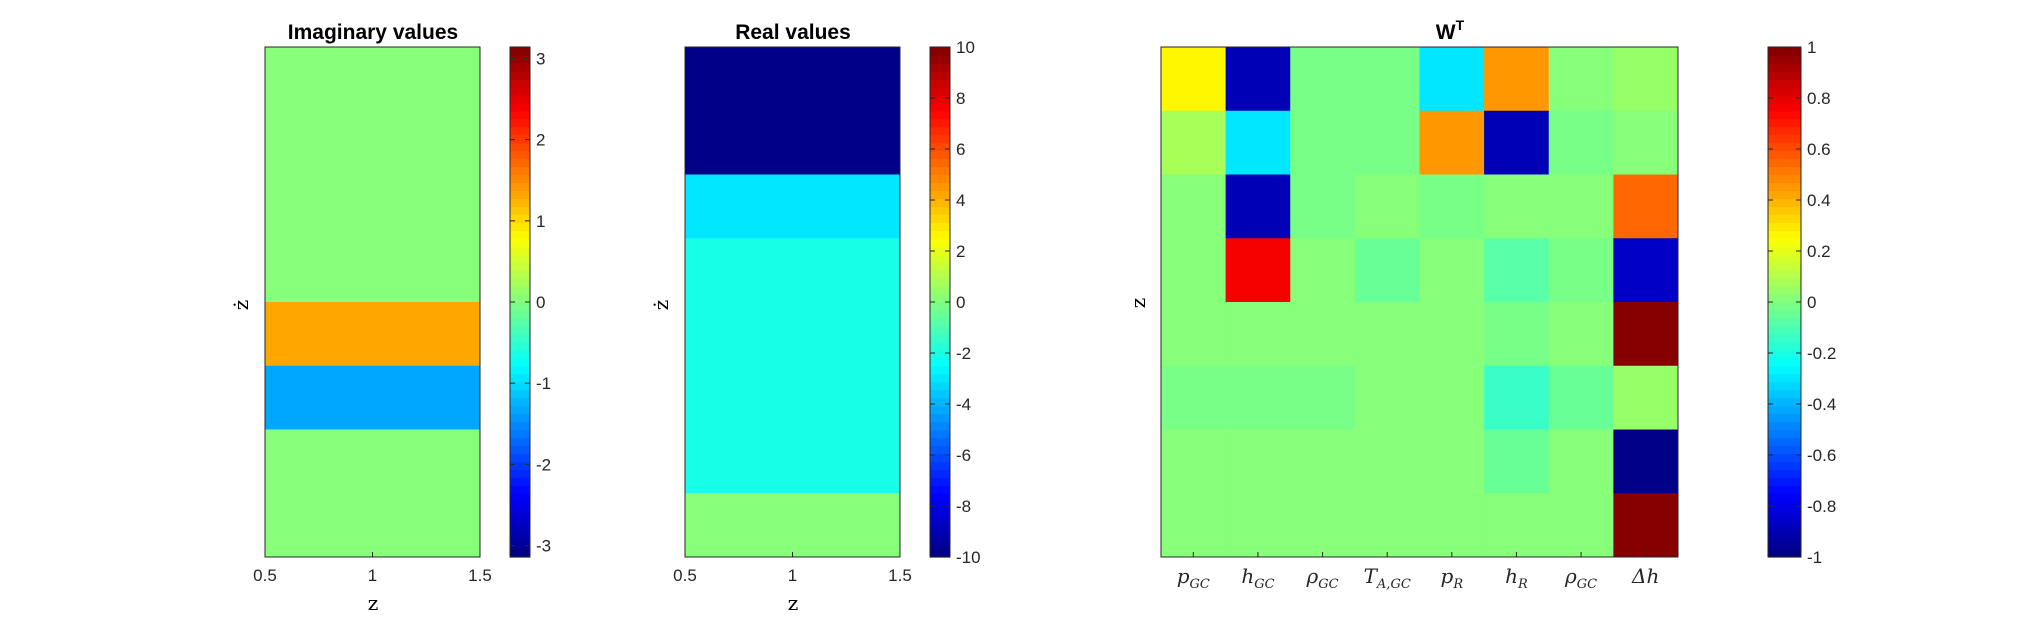  I want to click on colorbar-tick-label: -10, so click(968, 557).